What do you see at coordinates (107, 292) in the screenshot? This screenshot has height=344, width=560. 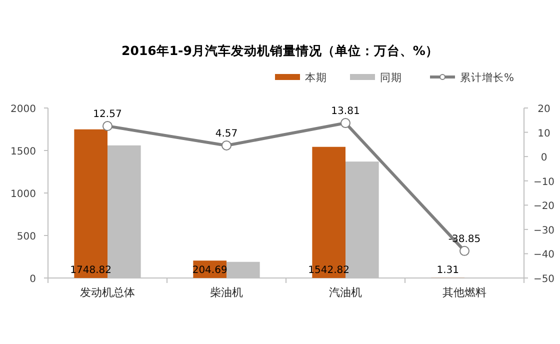 I see `x-tick-label: 发动机总体` at bounding box center [107, 292].